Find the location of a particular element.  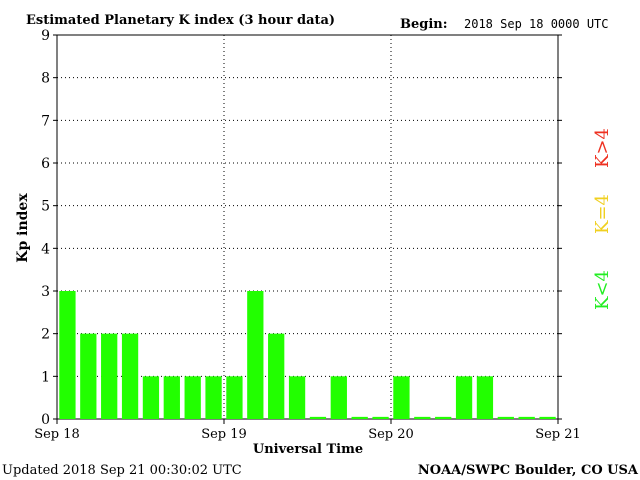

y-tick-label: 5 is located at coordinates (45, 207).